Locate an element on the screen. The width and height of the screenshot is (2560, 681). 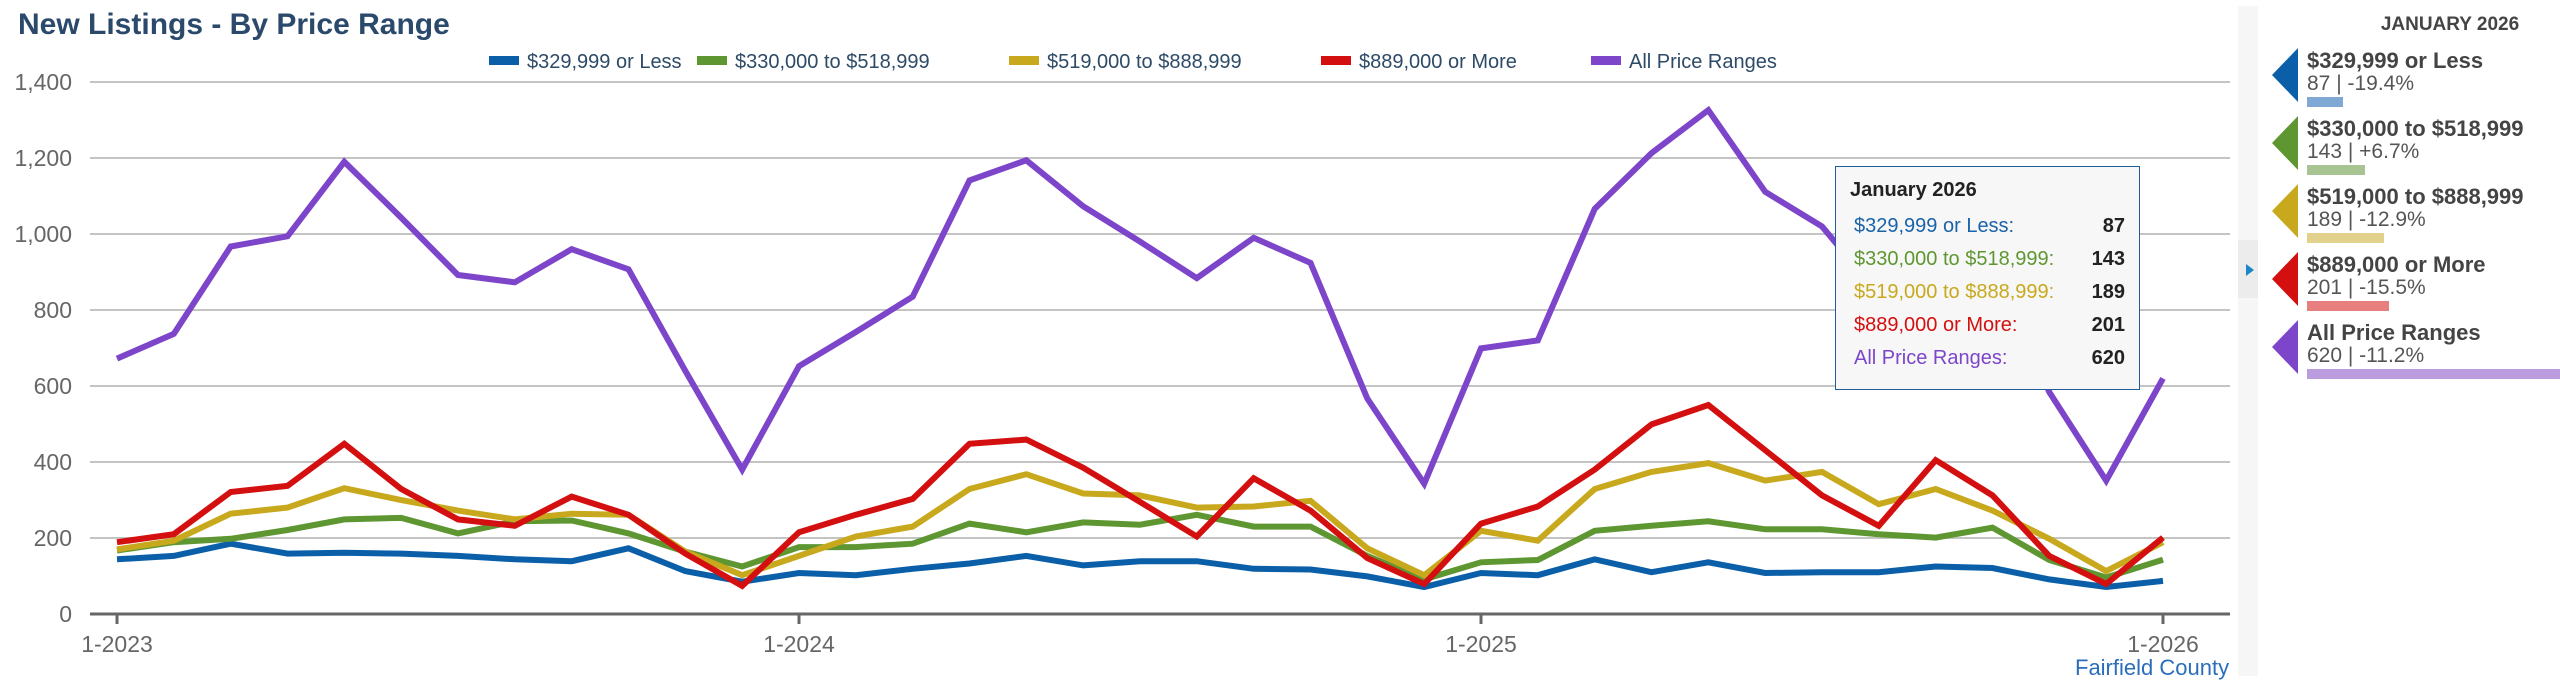
tooltip-value: 143 is located at coordinates (2108, 259).